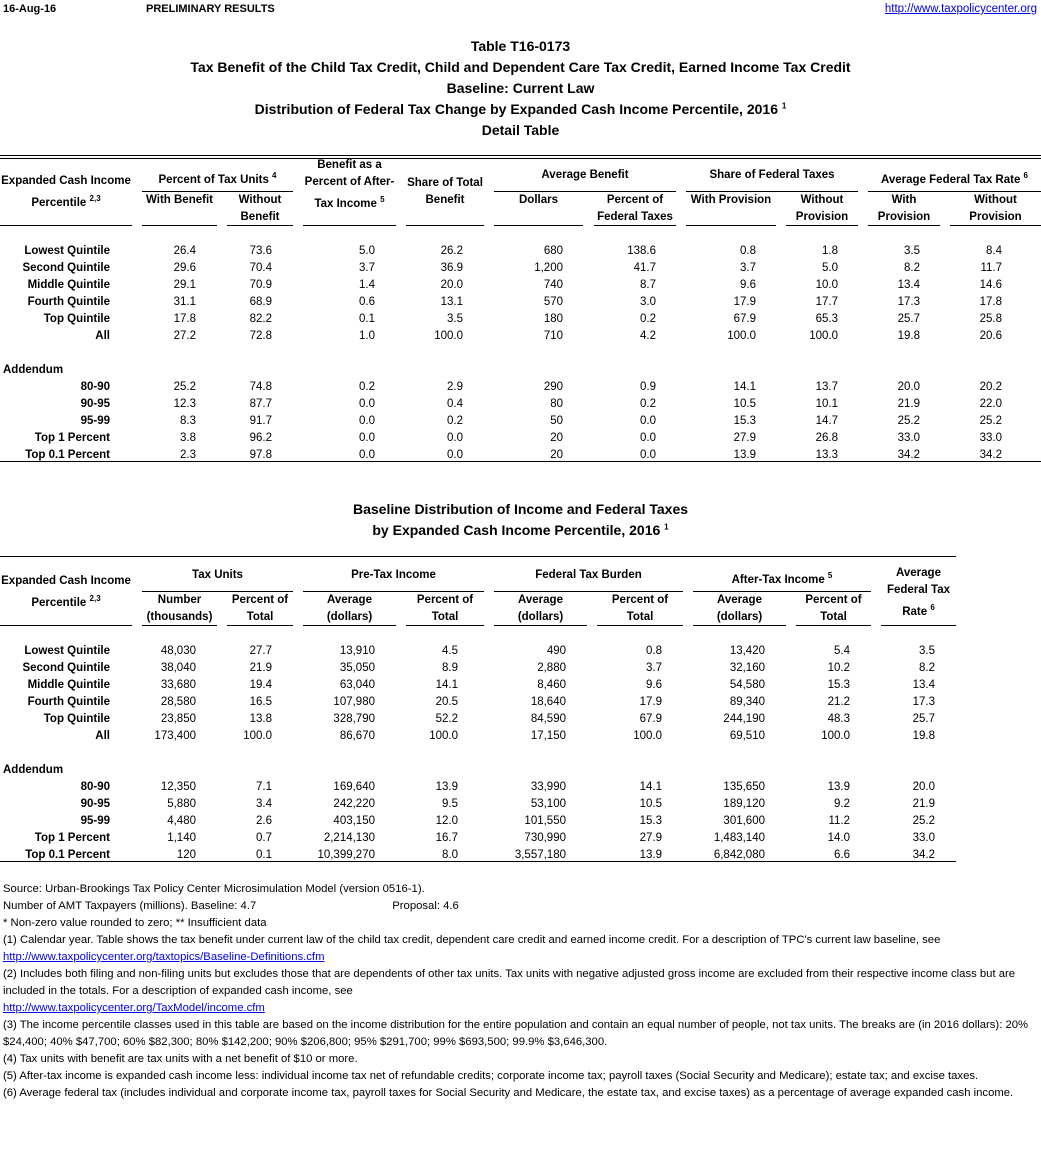 The width and height of the screenshot is (1041, 1153). I want to click on column-group-header: Federal Tax Burden, so click(588, 575).